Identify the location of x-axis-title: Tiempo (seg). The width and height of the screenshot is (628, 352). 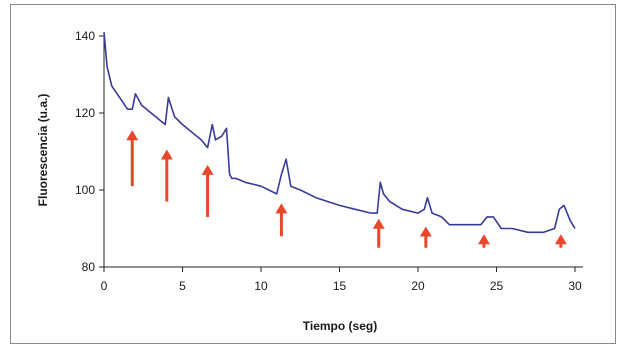
(340, 326).